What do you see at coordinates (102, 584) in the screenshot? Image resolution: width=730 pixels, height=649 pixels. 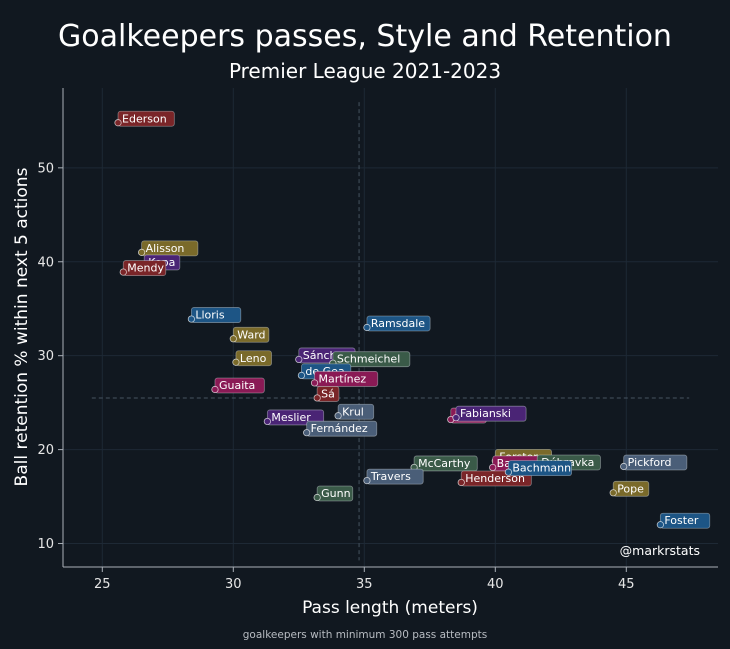 I see `x-tick-label: 25` at bounding box center [102, 584].